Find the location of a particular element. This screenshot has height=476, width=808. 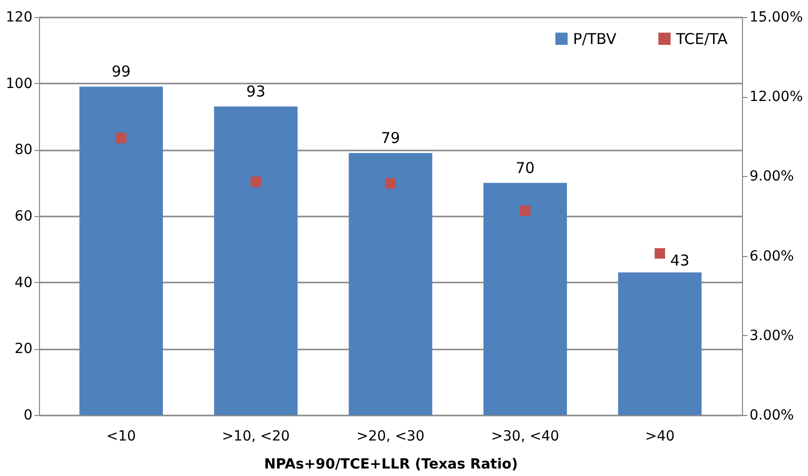

x-tick-label: <10 is located at coordinates (121, 436).